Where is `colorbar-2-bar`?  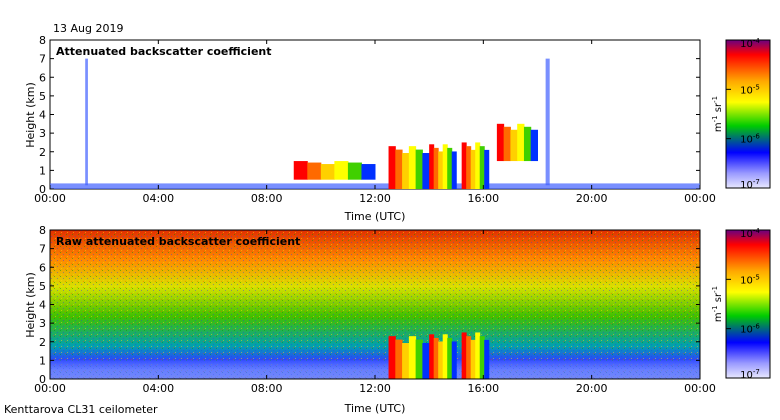 colorbar-2-bar is located at coordinates (748, 304).